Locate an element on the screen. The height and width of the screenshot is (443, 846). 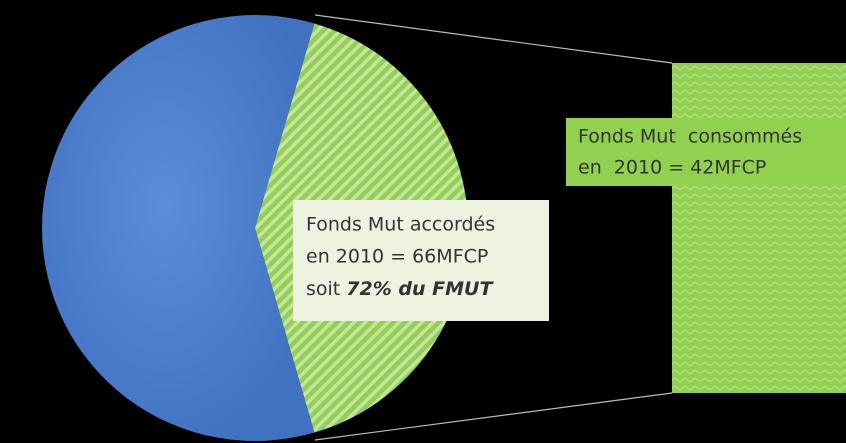
annotation-emphasis: 72% du FMUT is located at coordinates (420, 289).